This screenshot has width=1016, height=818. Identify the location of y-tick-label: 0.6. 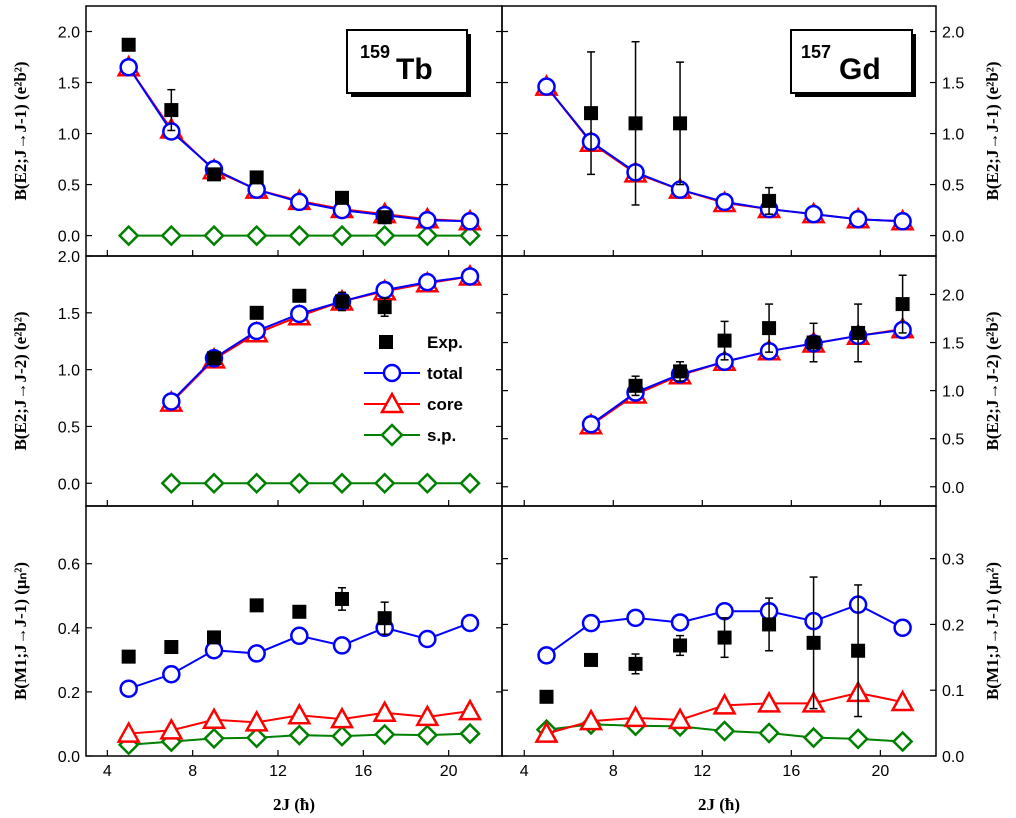
(69, 565).